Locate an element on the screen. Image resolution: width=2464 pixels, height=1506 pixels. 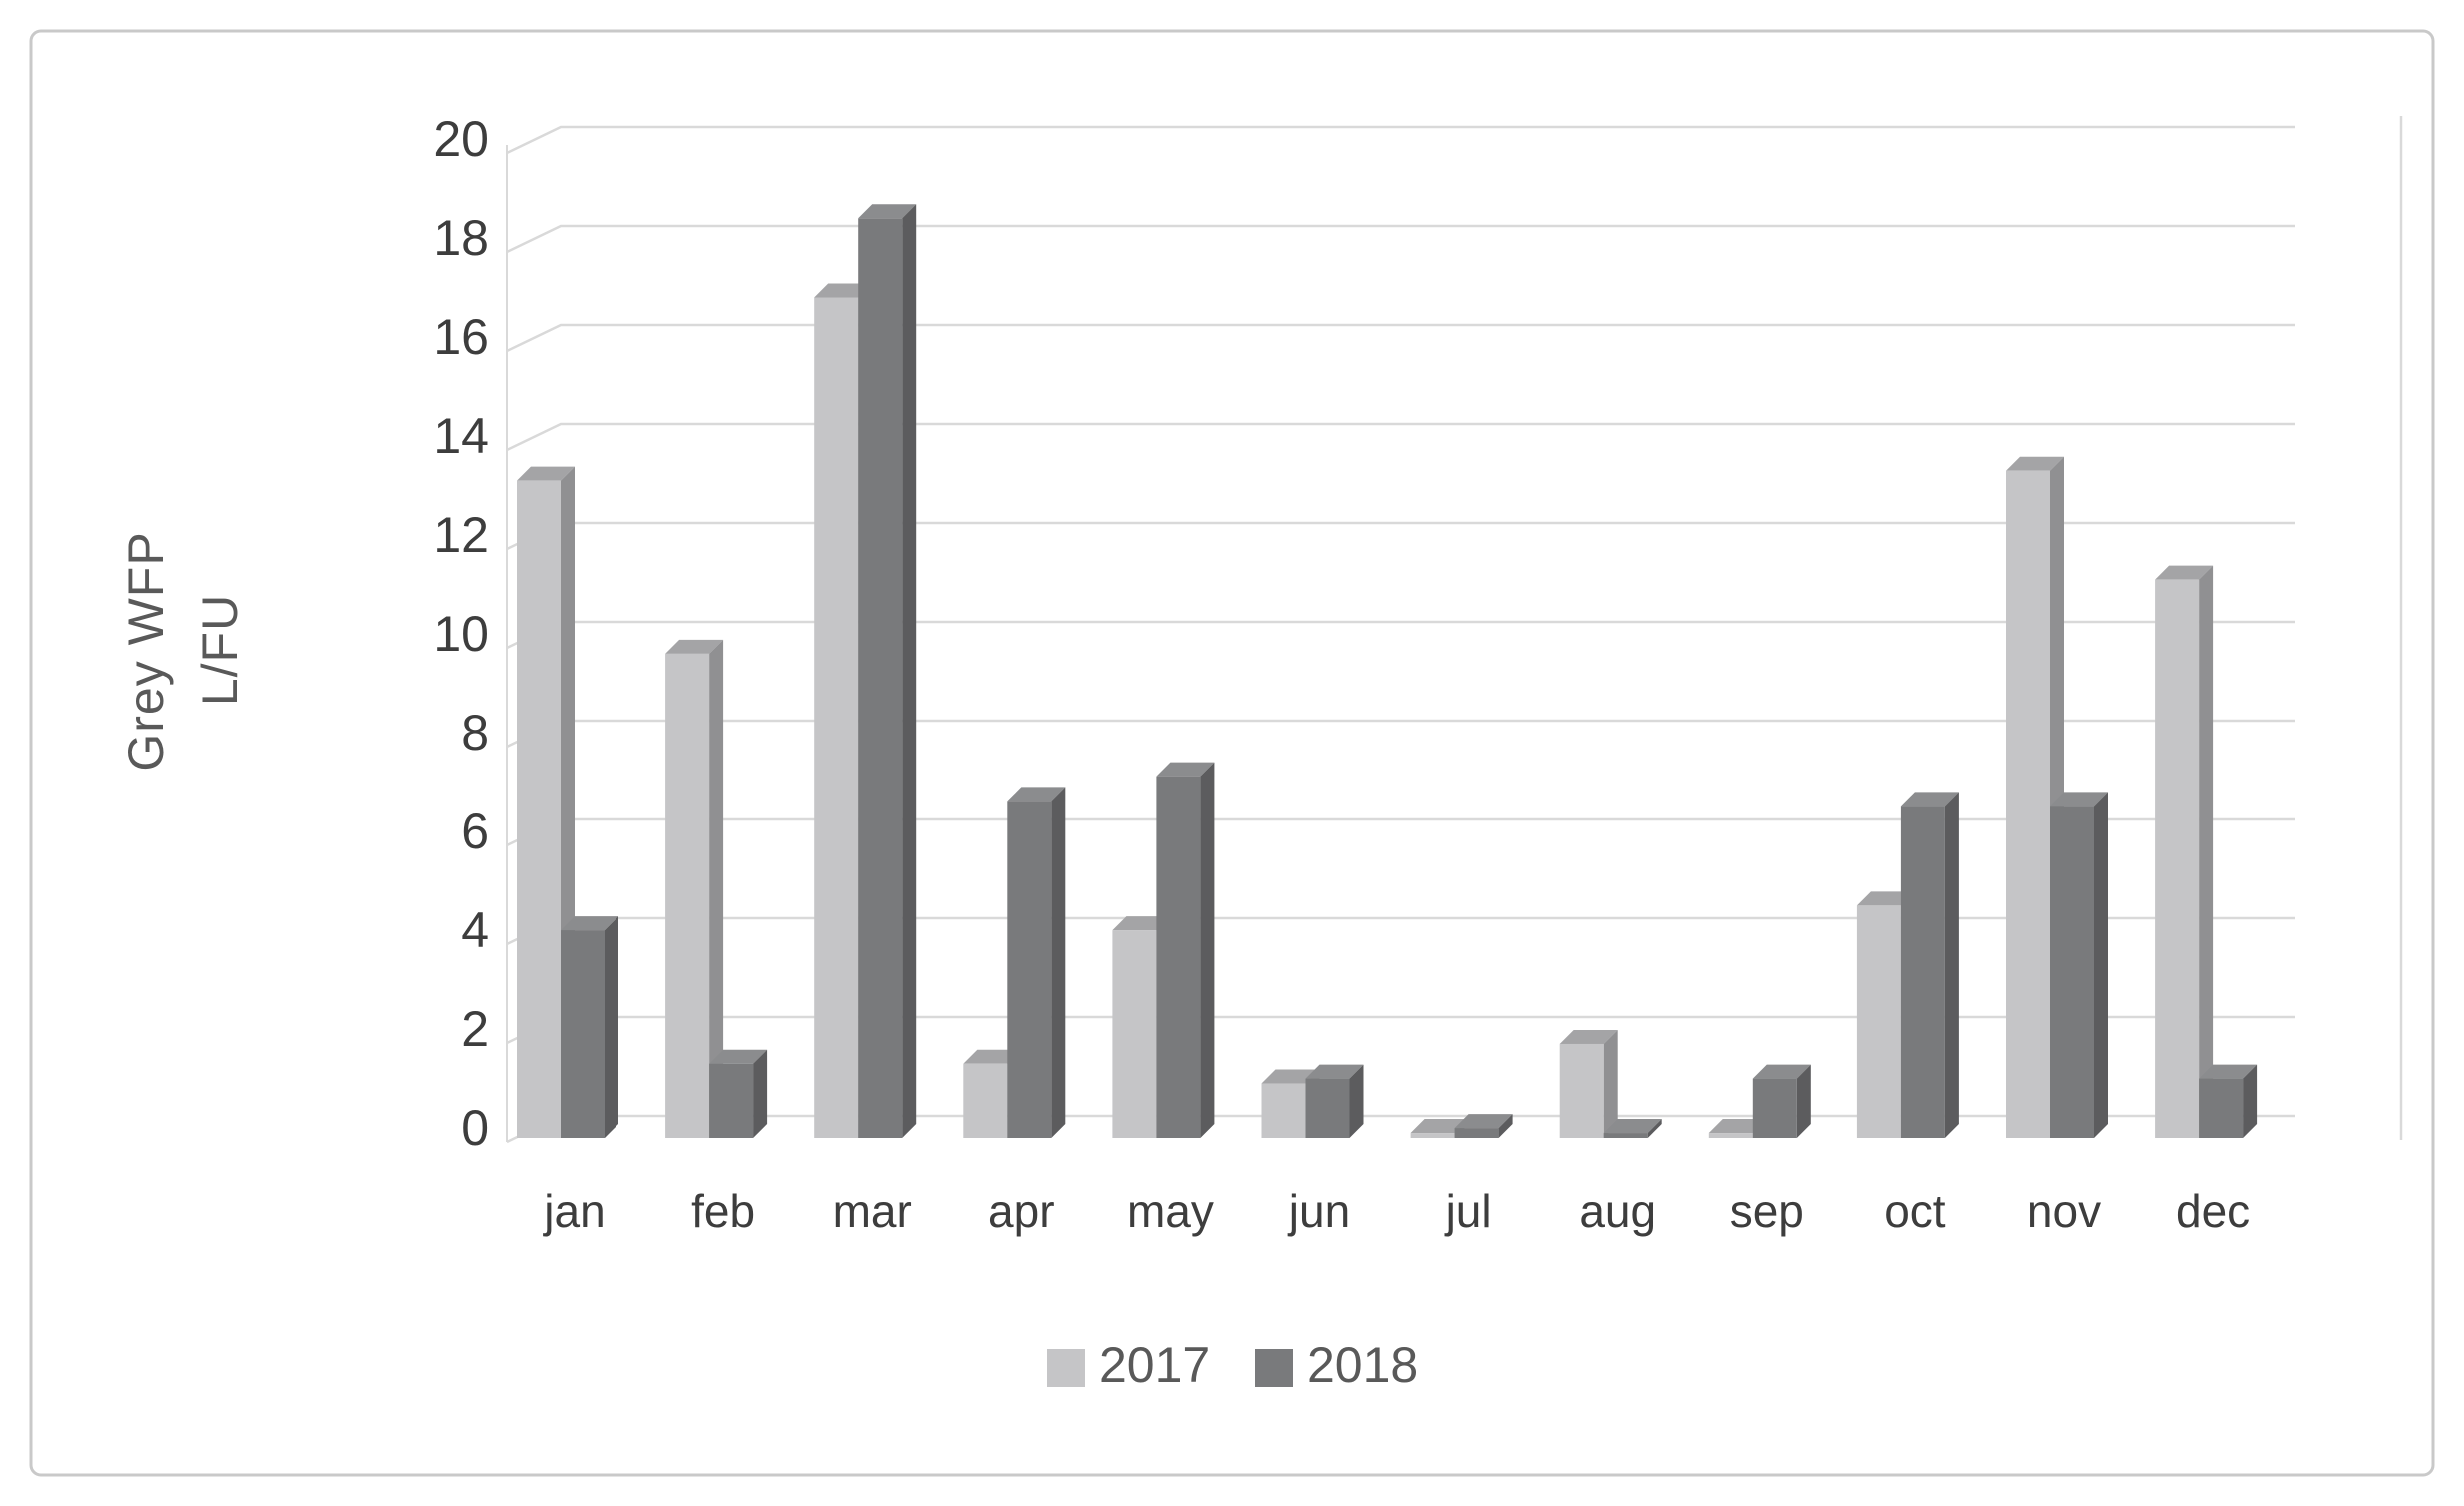
x-axis-label-oct: oct is located at coordinates (1915, 1211).